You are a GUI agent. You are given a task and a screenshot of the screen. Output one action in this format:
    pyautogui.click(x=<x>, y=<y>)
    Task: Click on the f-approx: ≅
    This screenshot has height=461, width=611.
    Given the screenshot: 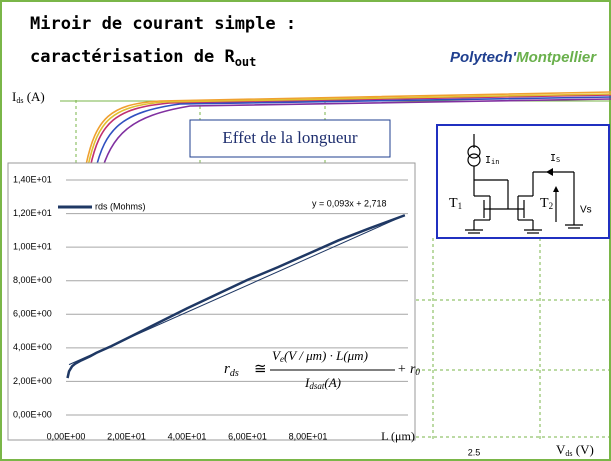 What is the action you would take?
    pyautogui.click(x=260, y=369)
    